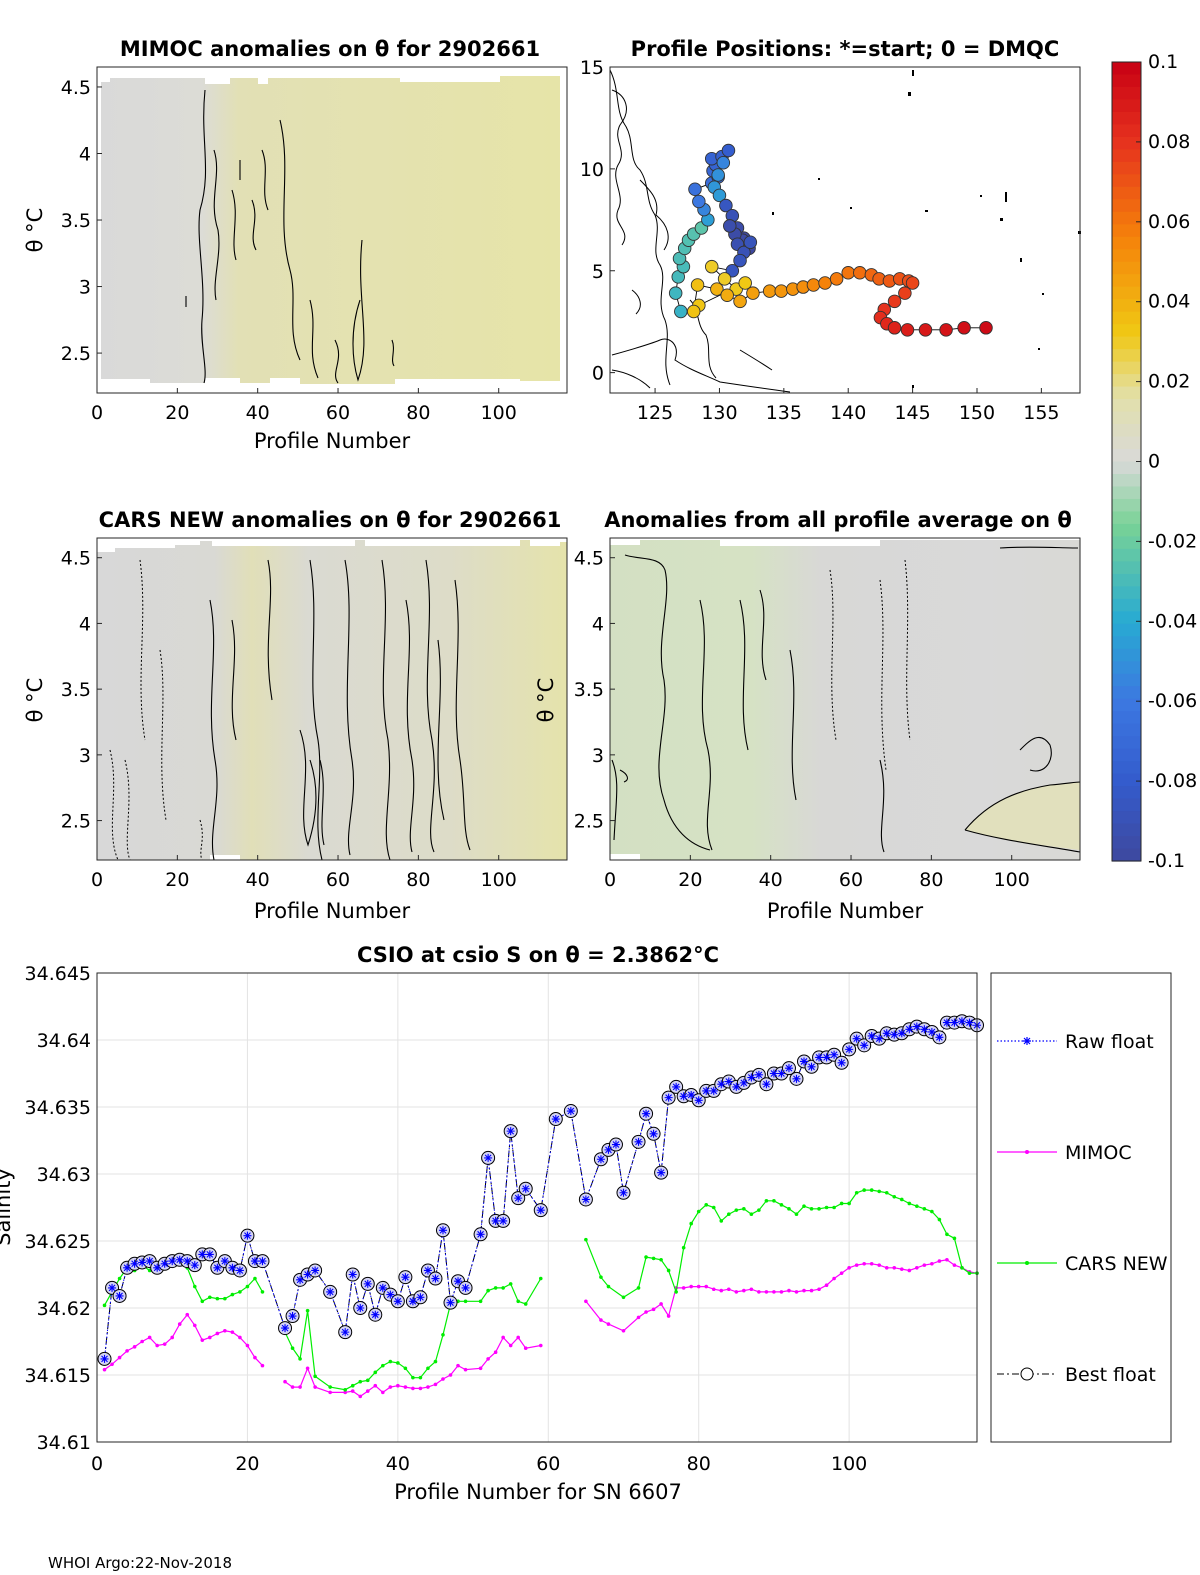 This screenshot has height=1575, width=1200. What do you see at coordinates (838, 520) in the screenshot?
I see `average-panel-title: Anomalies from all profile average on θ` at bounding box center [838, 520].